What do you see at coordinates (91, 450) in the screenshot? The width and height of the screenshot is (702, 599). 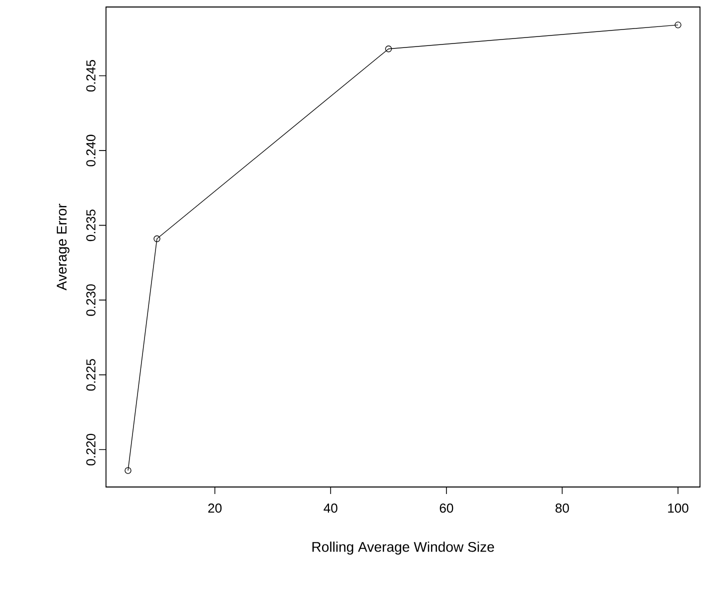 I see `y-tick-label: 0.220` at bounding box center [91, 450].